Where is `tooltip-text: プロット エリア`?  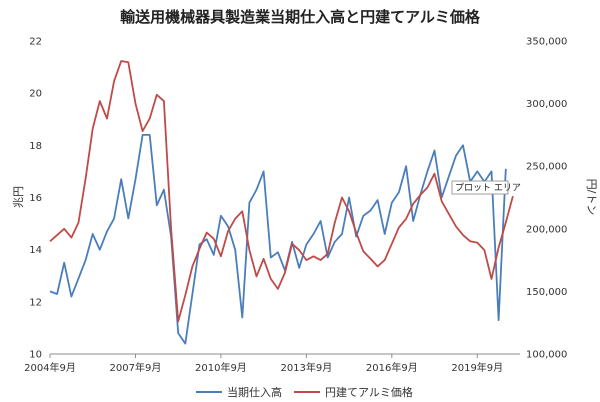 tooltip-text: プロット エリア is located at coordinates (488, 188).